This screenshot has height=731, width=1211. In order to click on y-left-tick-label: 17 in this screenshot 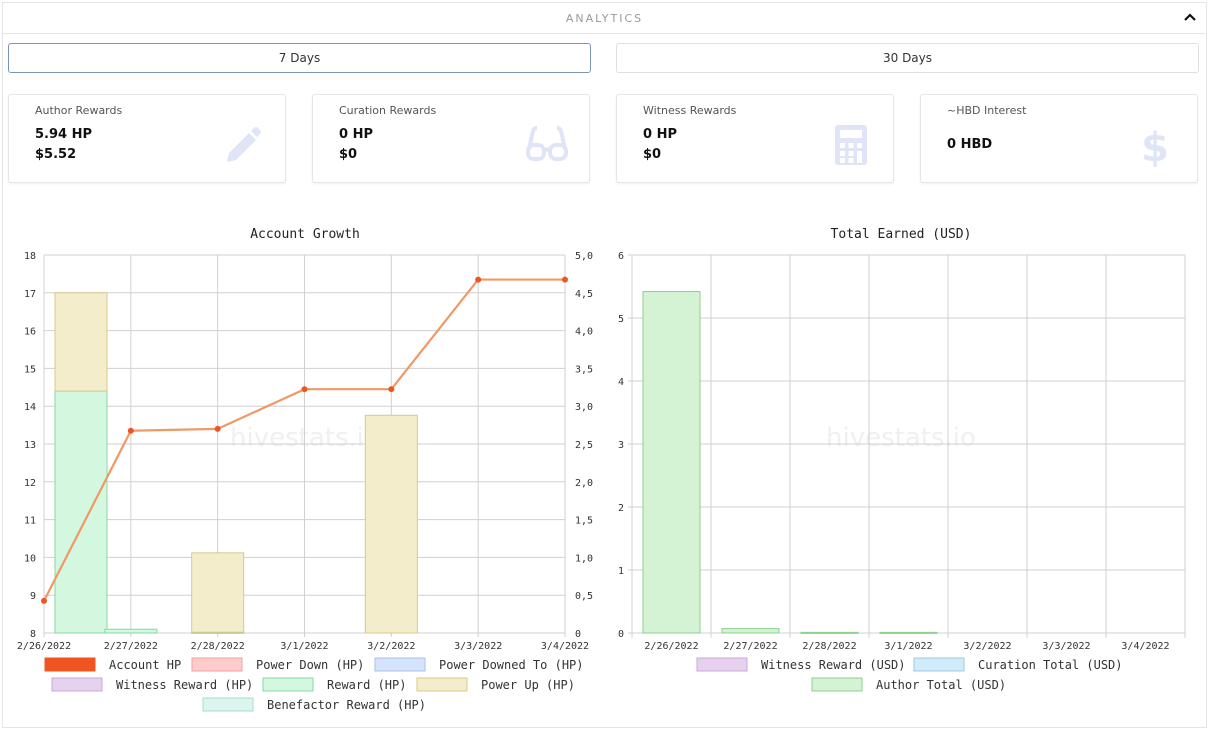, I will do `click(30, 294)`.